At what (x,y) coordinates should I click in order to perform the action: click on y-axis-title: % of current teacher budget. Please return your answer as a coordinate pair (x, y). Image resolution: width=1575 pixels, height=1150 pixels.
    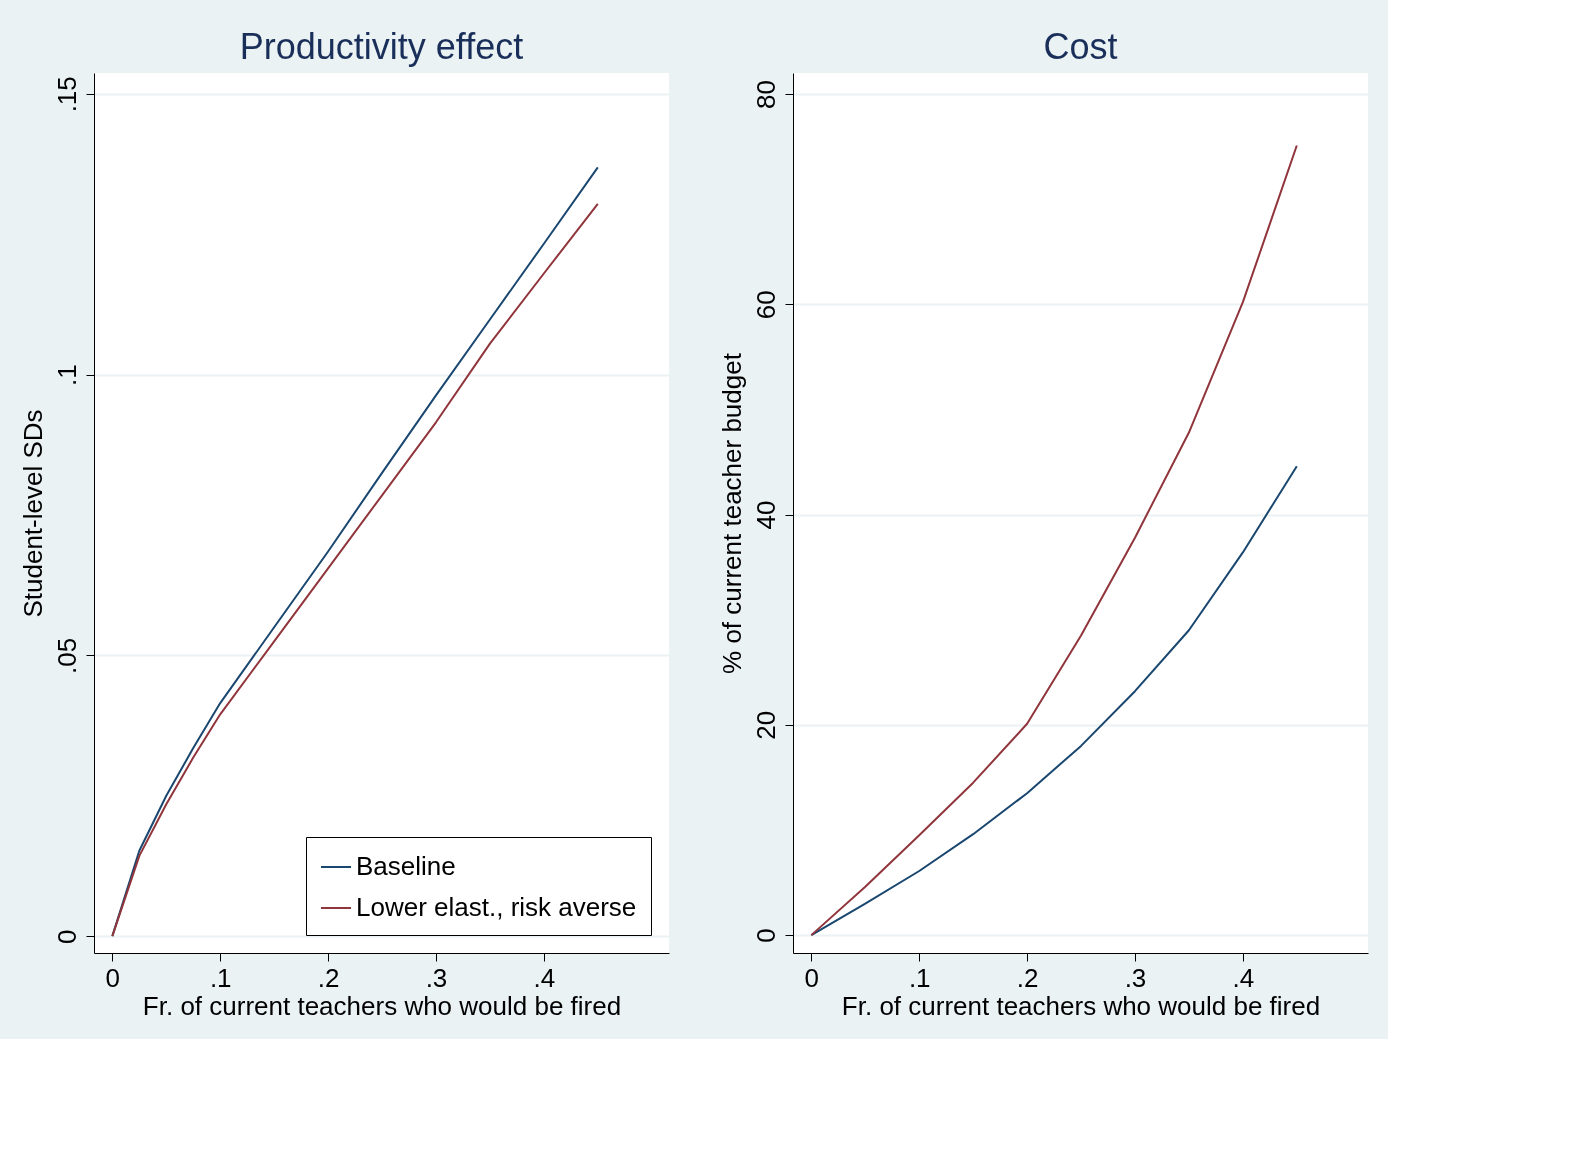
    Looking at the image, I should click on (731, 513).